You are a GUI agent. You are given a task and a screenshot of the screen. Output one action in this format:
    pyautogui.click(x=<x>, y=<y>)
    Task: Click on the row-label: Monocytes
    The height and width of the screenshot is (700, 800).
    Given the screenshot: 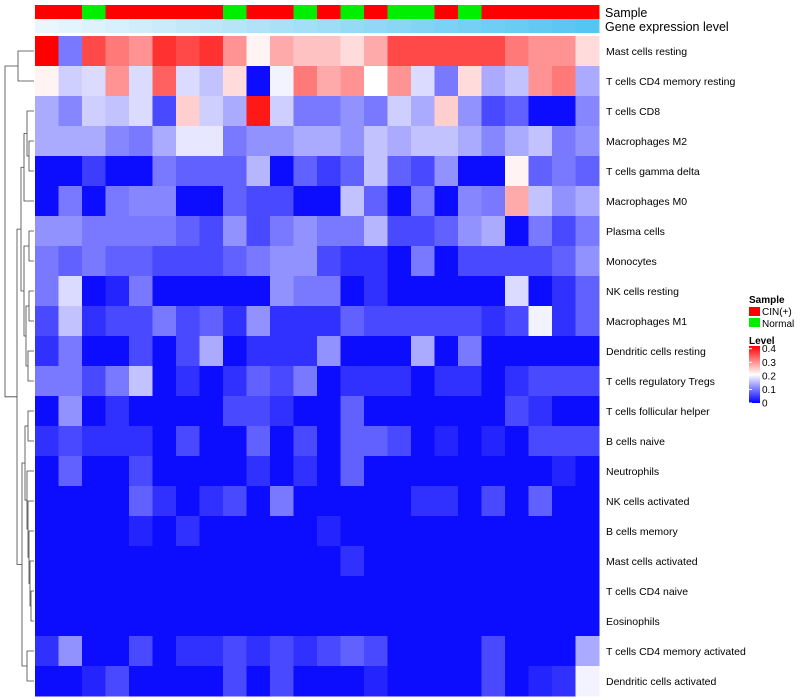 What is the action you would take?
    pyautogui.click(x=631, y=262)
    